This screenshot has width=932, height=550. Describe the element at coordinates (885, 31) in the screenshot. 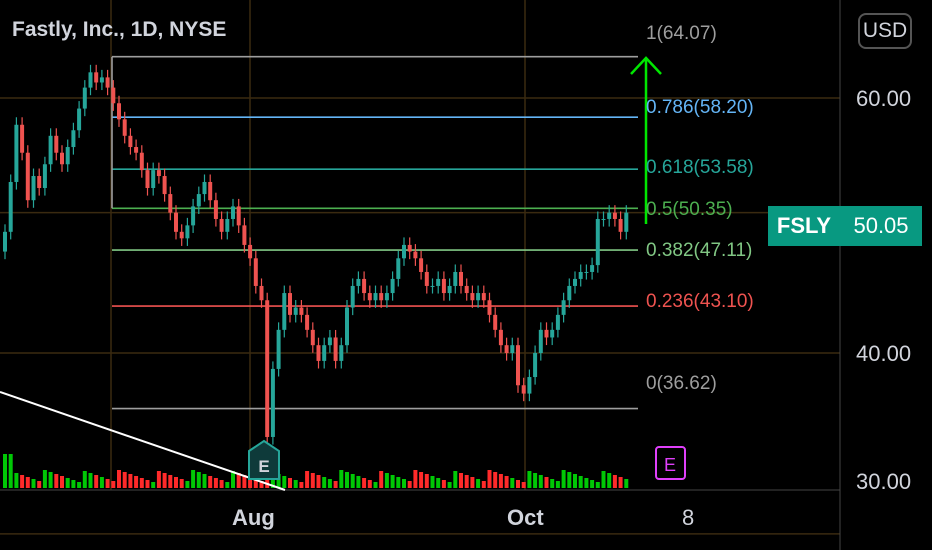

I see `currency-button: USD` at that location.